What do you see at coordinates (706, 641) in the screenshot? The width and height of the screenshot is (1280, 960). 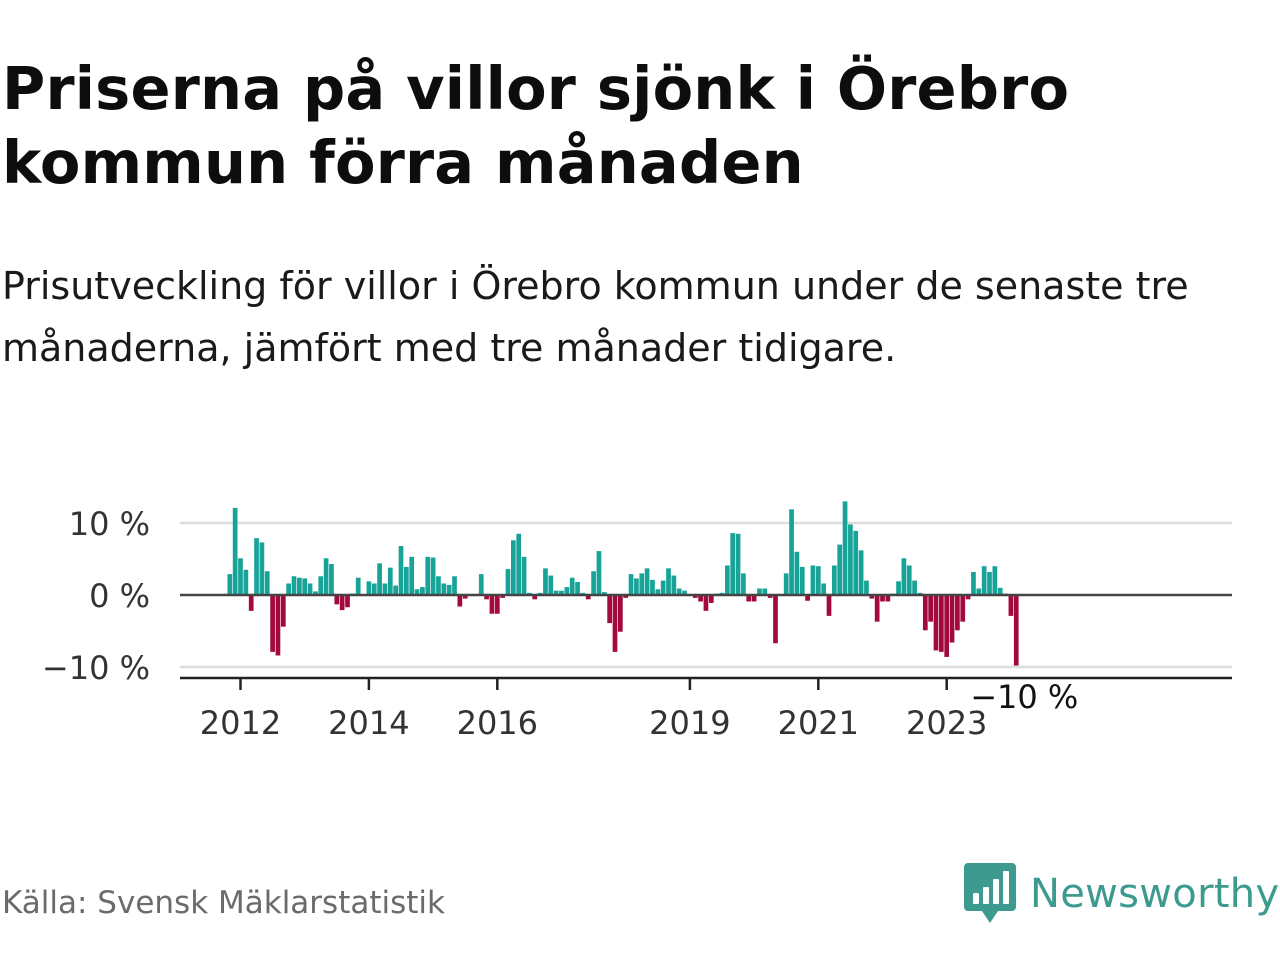 I see `axes` at bounding box center [706, 641].